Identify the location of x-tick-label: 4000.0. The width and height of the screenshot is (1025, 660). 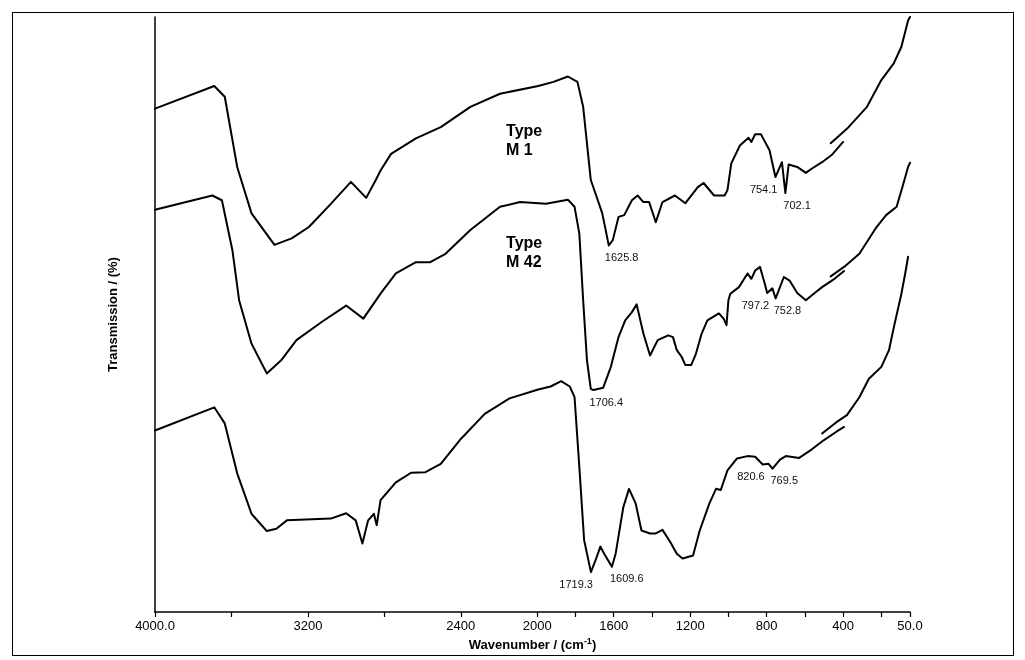
(155, 625).